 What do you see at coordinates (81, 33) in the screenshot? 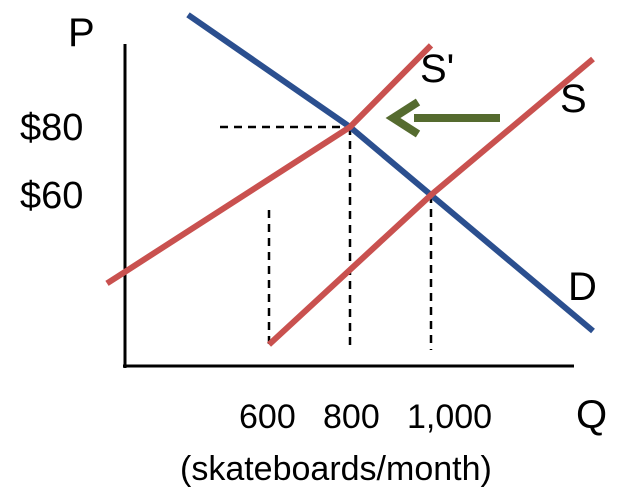
I see `y-axis-label: P` at bounding box center [81, 33].